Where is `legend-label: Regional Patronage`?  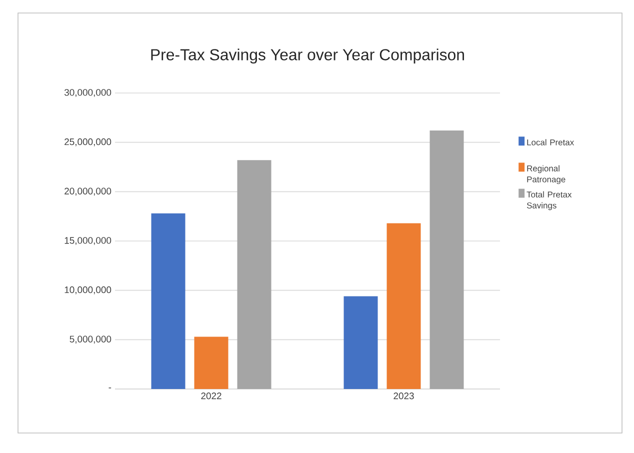
legend-label: Regional Patronage is located at coordinates (546, 174).